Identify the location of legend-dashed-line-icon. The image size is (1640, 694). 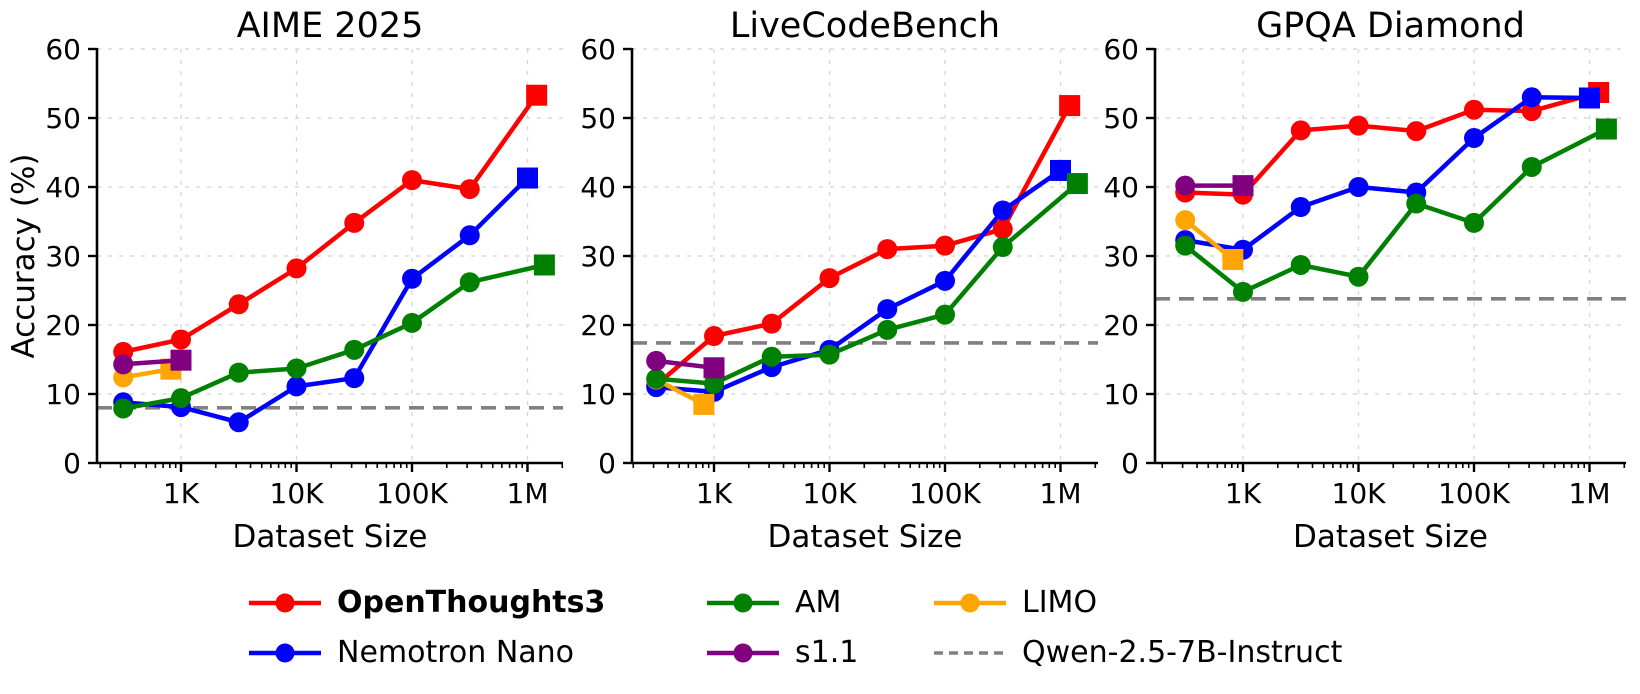
(970, 653).